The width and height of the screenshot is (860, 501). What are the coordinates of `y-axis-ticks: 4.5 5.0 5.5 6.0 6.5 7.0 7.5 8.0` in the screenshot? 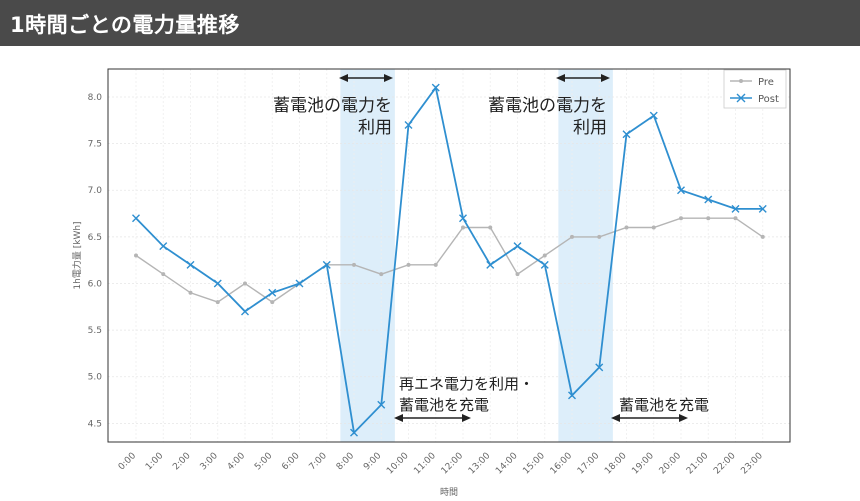 It's located at (95, 261).